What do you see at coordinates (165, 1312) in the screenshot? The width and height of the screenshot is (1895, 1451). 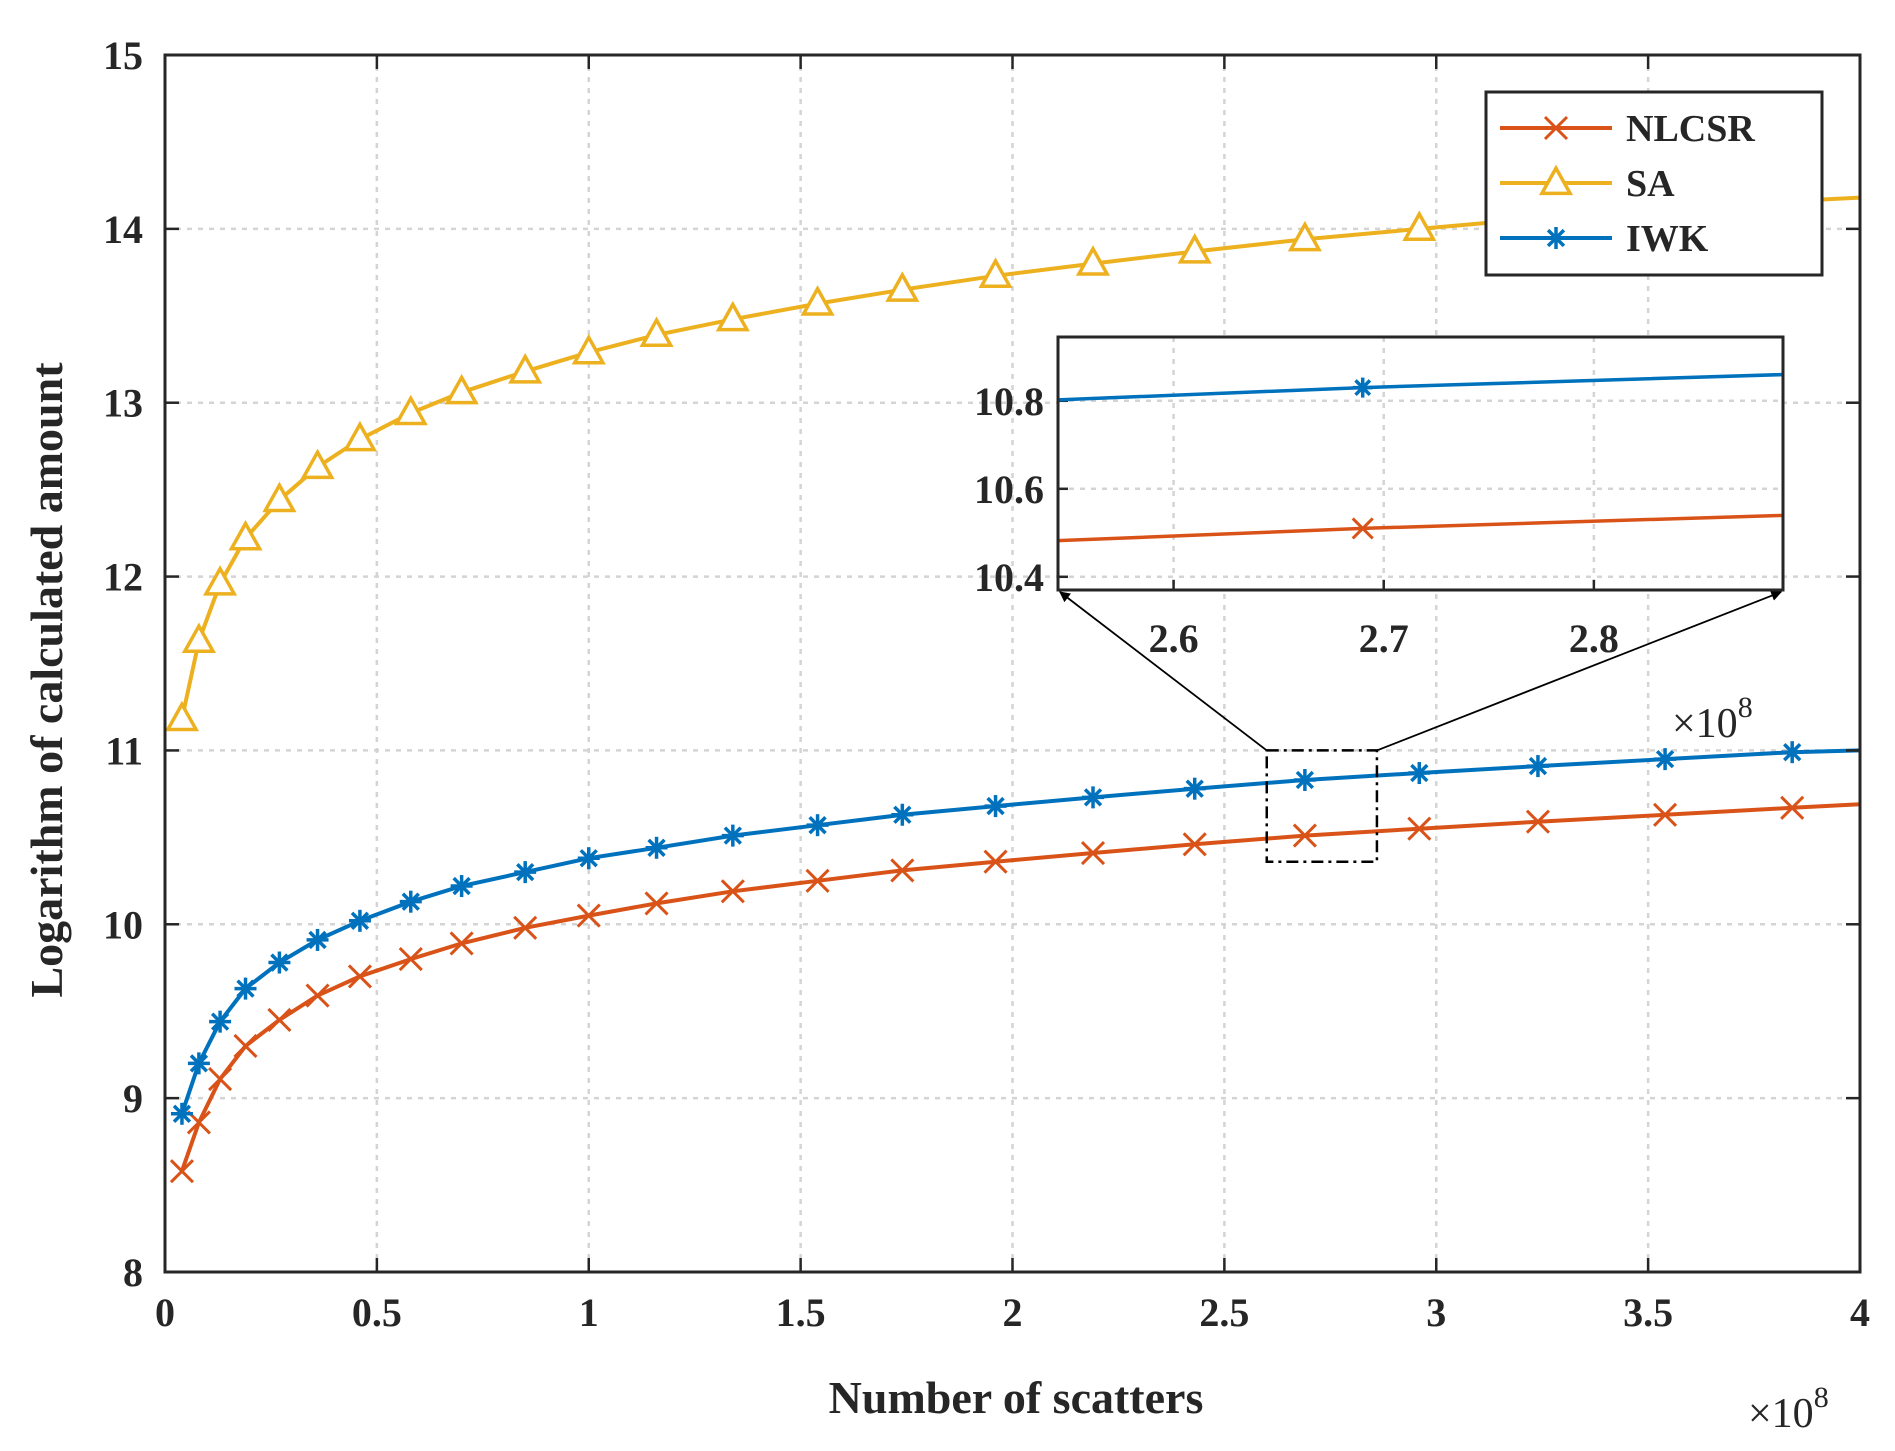 I see `x-tick-label: 0` at bounding box center [165, 1312].